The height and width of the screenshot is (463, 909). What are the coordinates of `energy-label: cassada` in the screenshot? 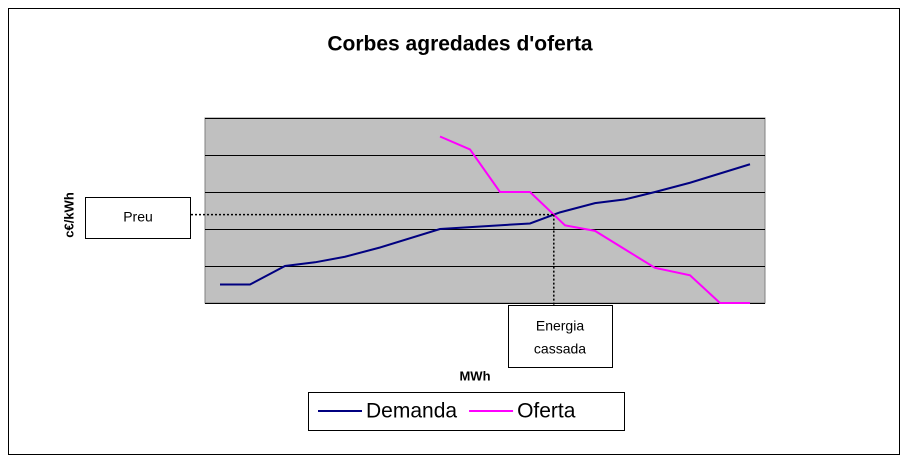 It's located at (560, 349).